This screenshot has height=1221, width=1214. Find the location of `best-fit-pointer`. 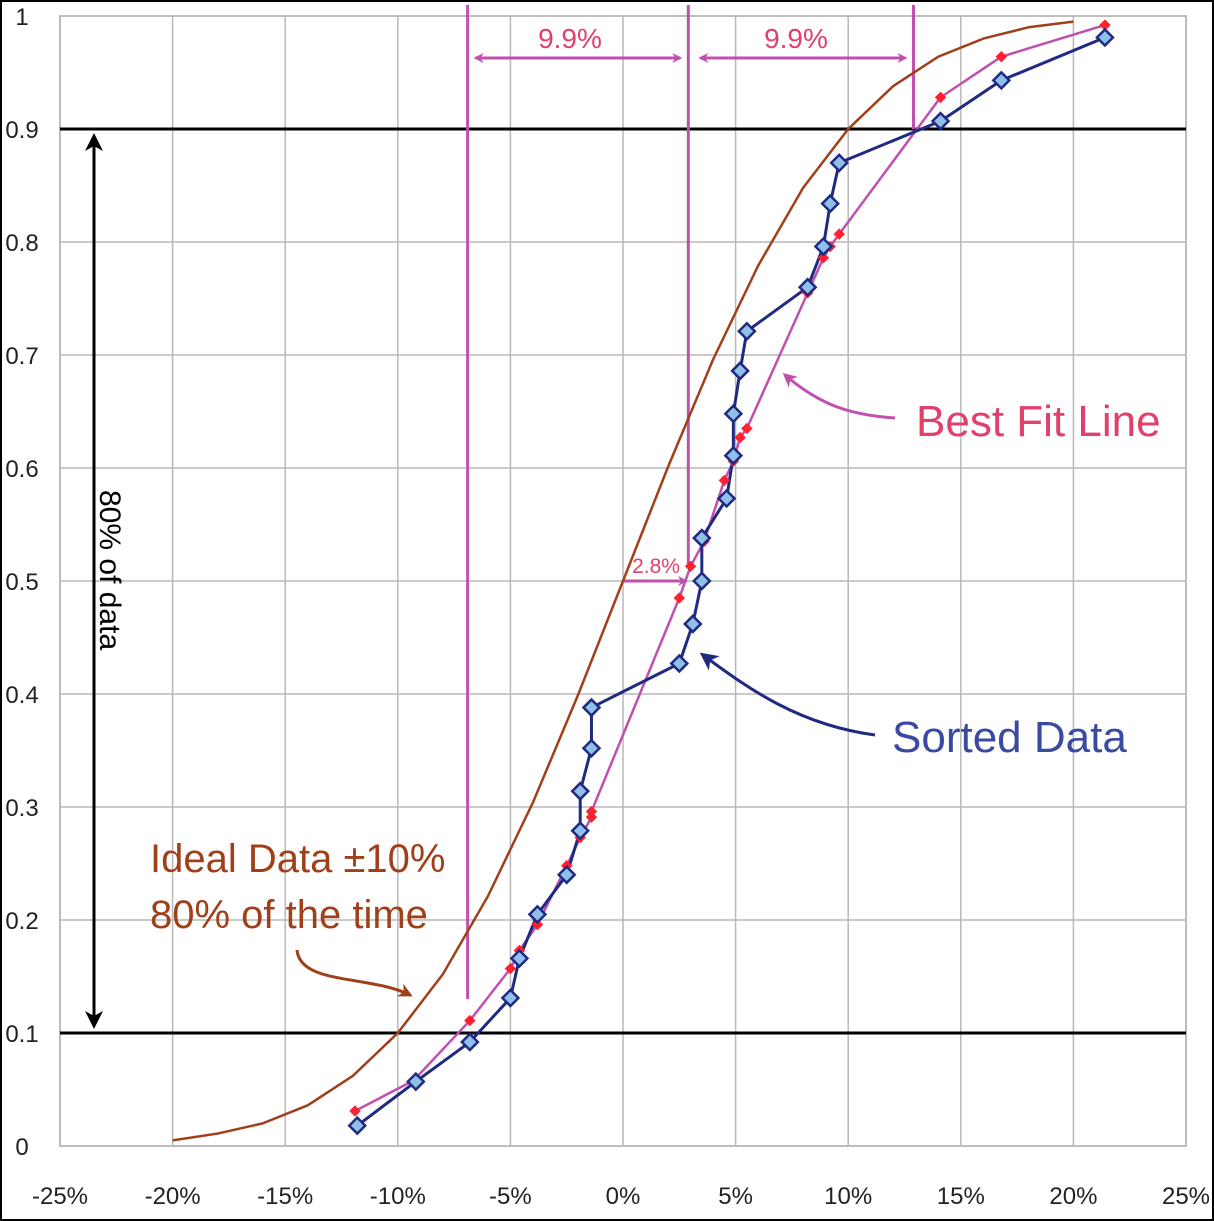

best-fit-pointer is located at coordinates (839, 396).